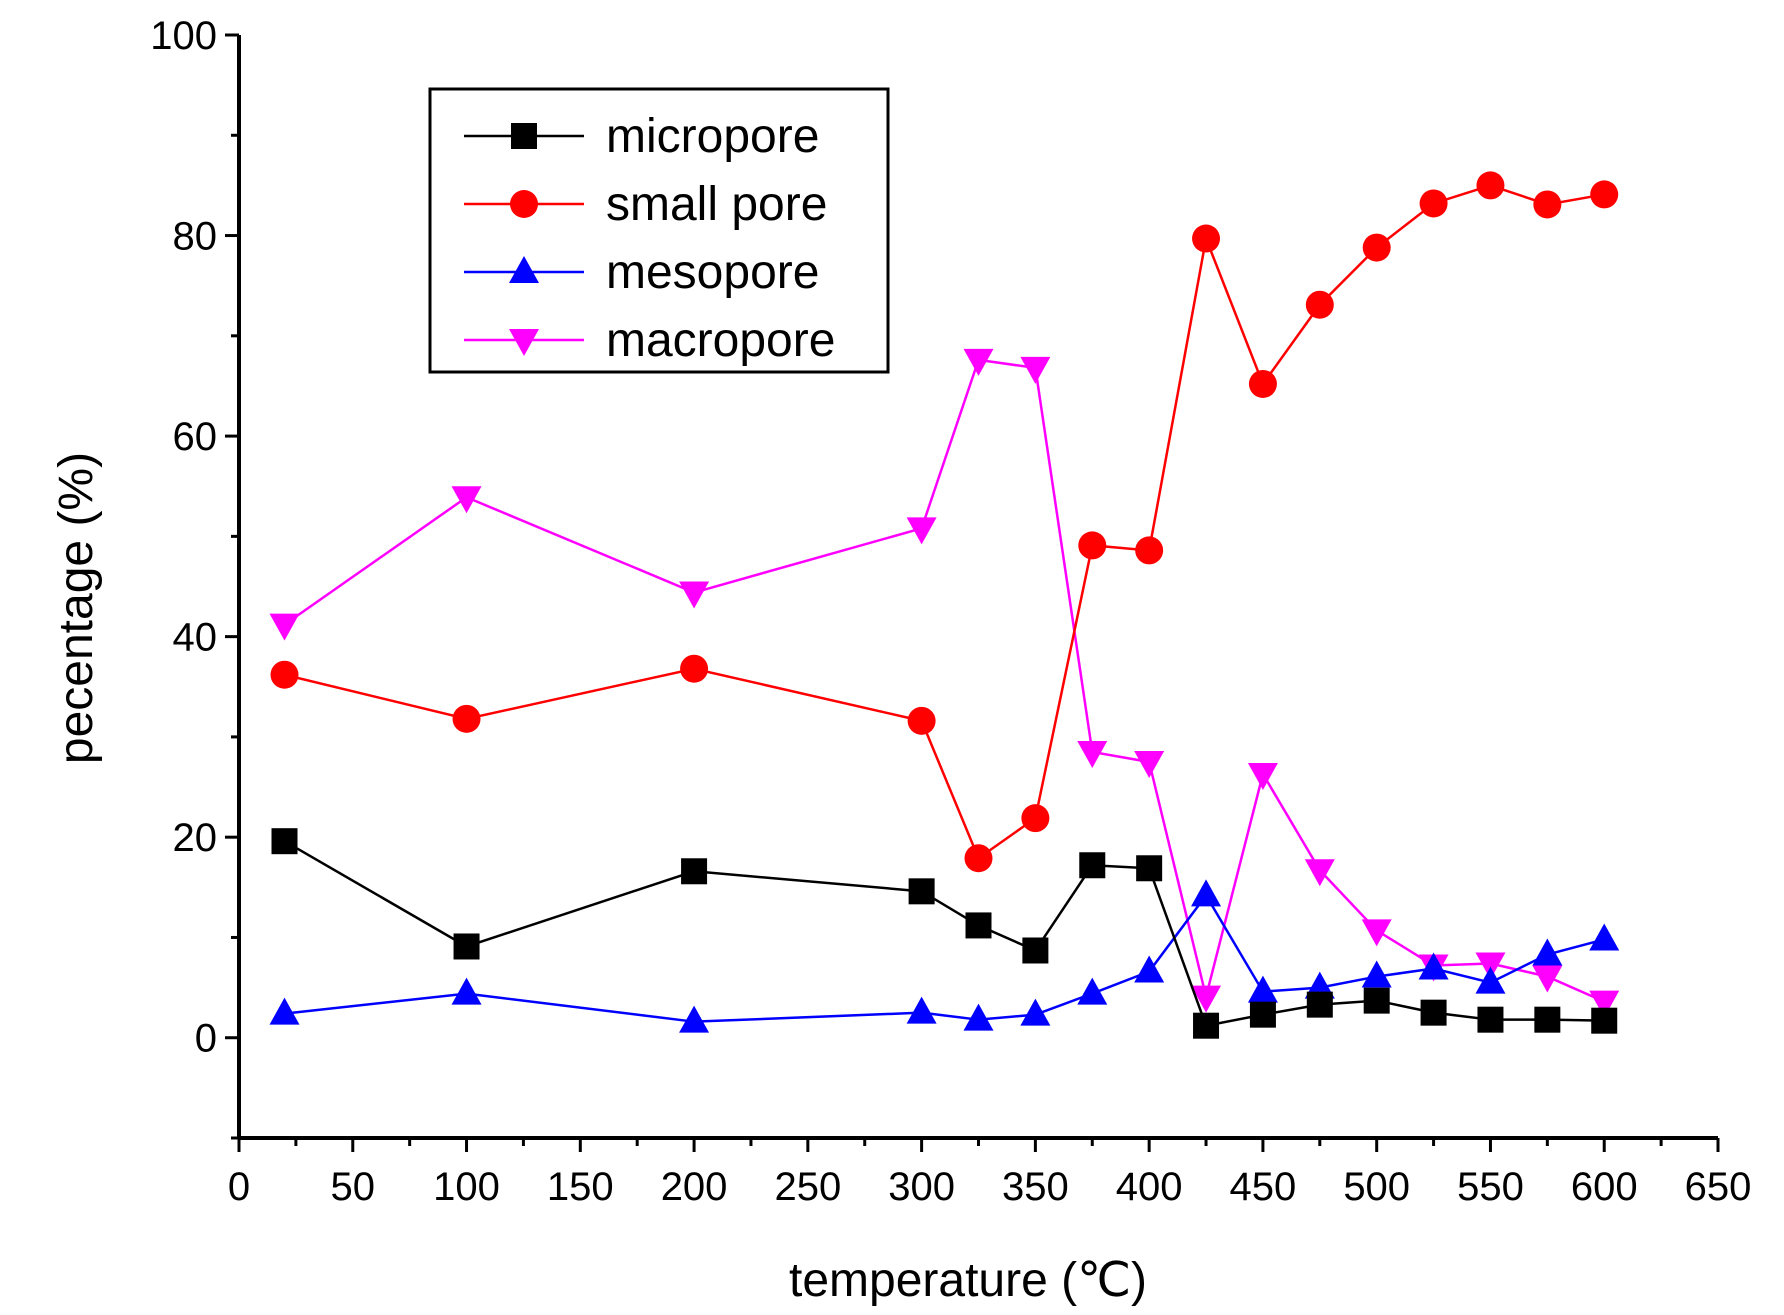 The height and width of the screenshot is (1315, 1784). Describe the element at coordinates (580, 1187) in the screenshot. I see `x-tick-label: 150` at that location.